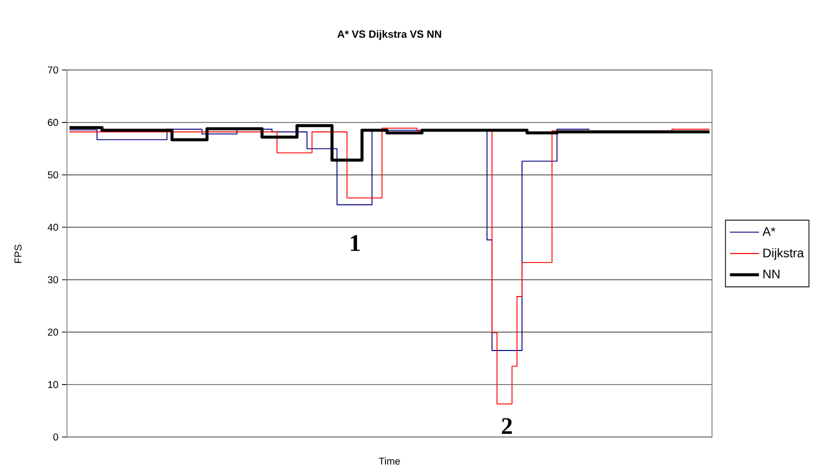  I want to click on y-axis-title: FPS, so click(18, 253).